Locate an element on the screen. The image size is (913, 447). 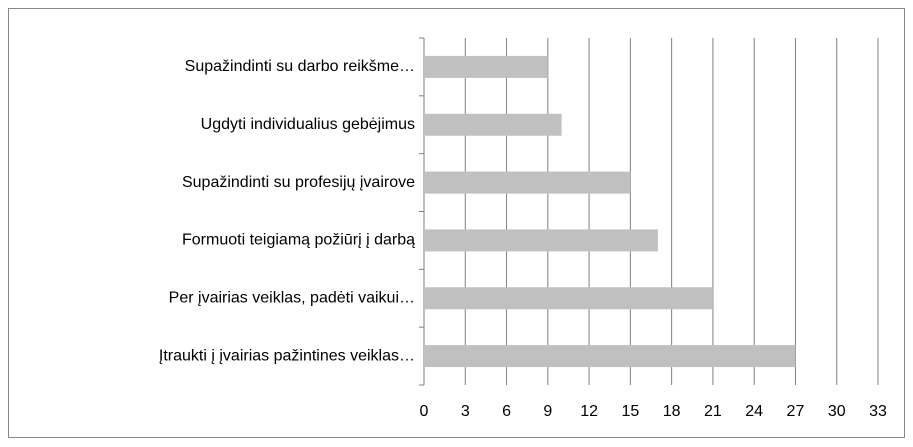
x-tick-label: 33 is located at coordinates (878, 411).